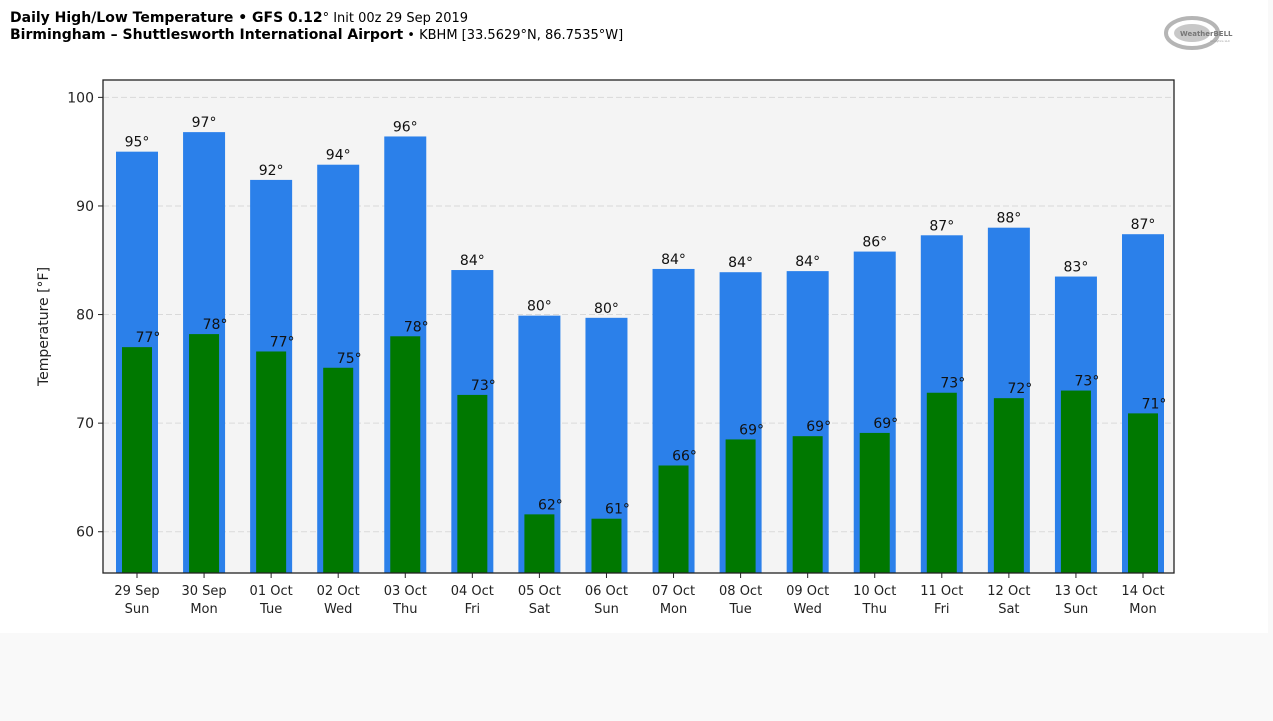  Describe the element at coordinates (203, 591) in the screenshot. I see `x-tick-date: 30 Sep` at that location.